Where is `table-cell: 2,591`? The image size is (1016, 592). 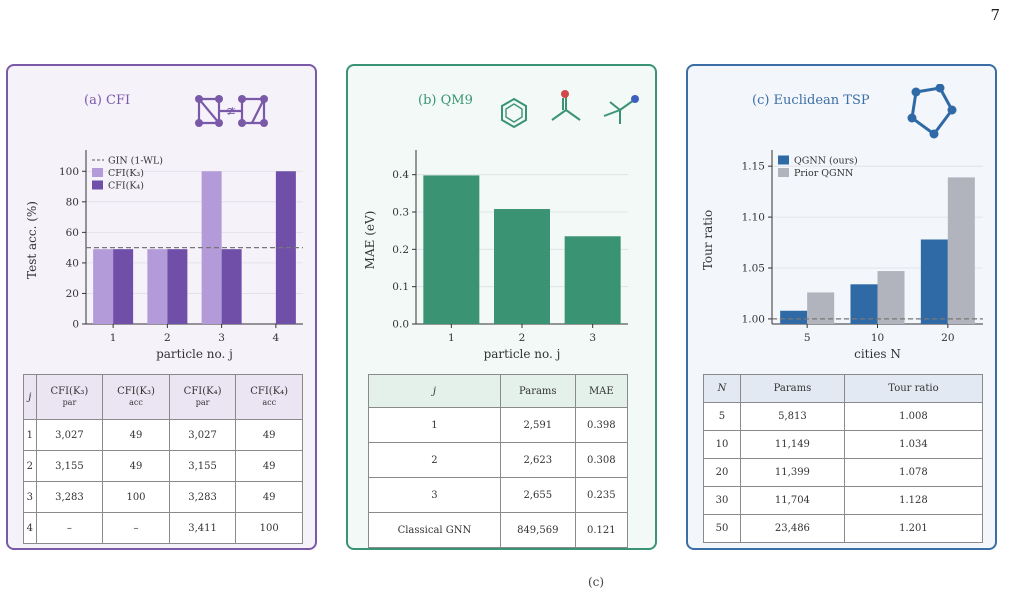 table-cell: 2,591 is located at coordinates (537, 425).